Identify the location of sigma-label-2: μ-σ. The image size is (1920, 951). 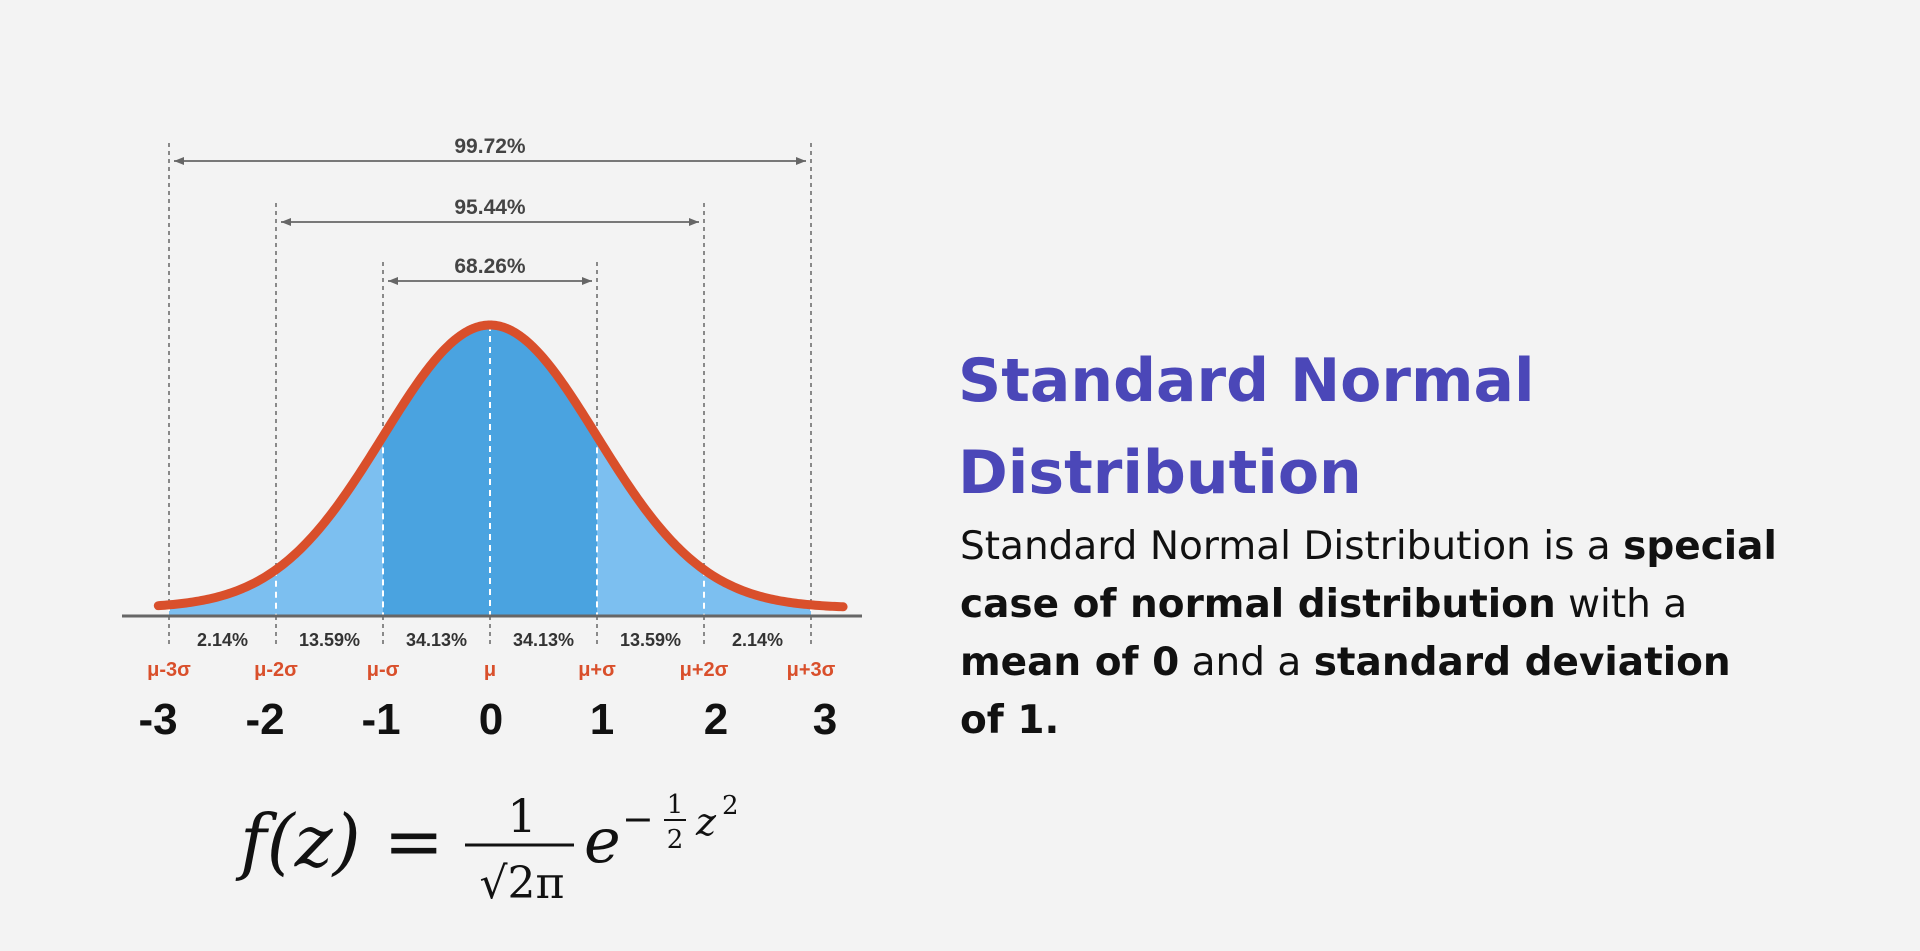
(383, 670).